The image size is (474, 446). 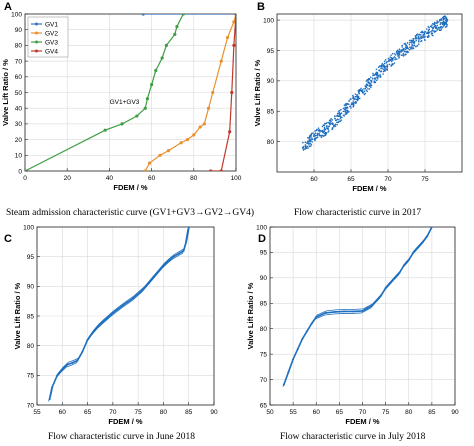 What do you see at coordinates (262, 239) in the screenshot?
I see `panel-letter: D` at bounding box center [262, 239].